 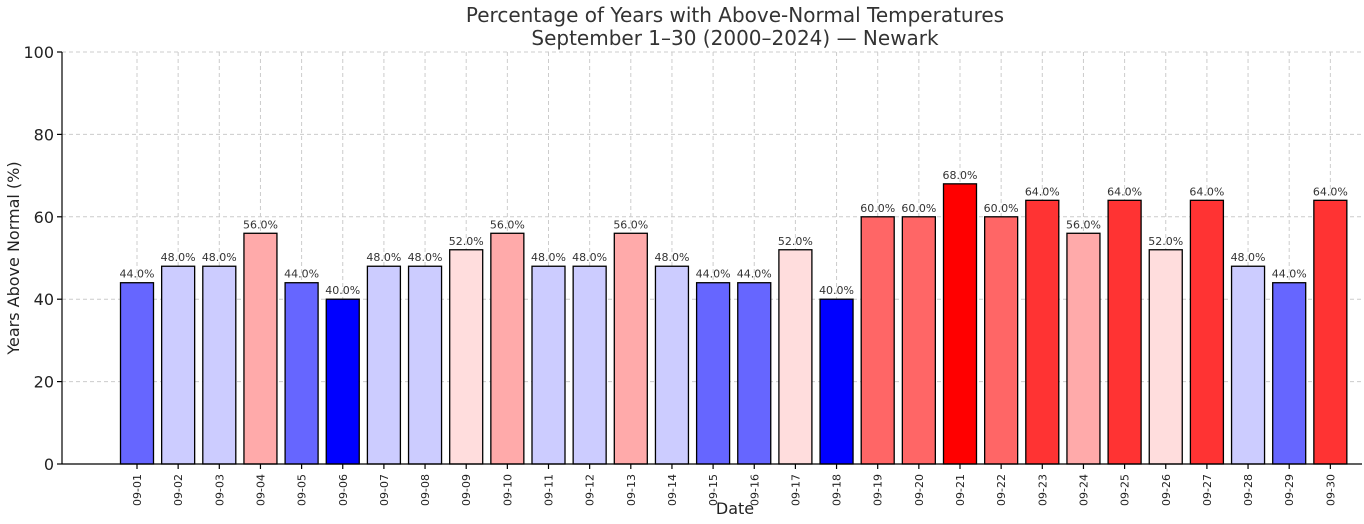 What do you see at coordinates (713, 274) in the screenshot?
I see `data-label-09-15: 44.0%` at bounding box center [713, 274].